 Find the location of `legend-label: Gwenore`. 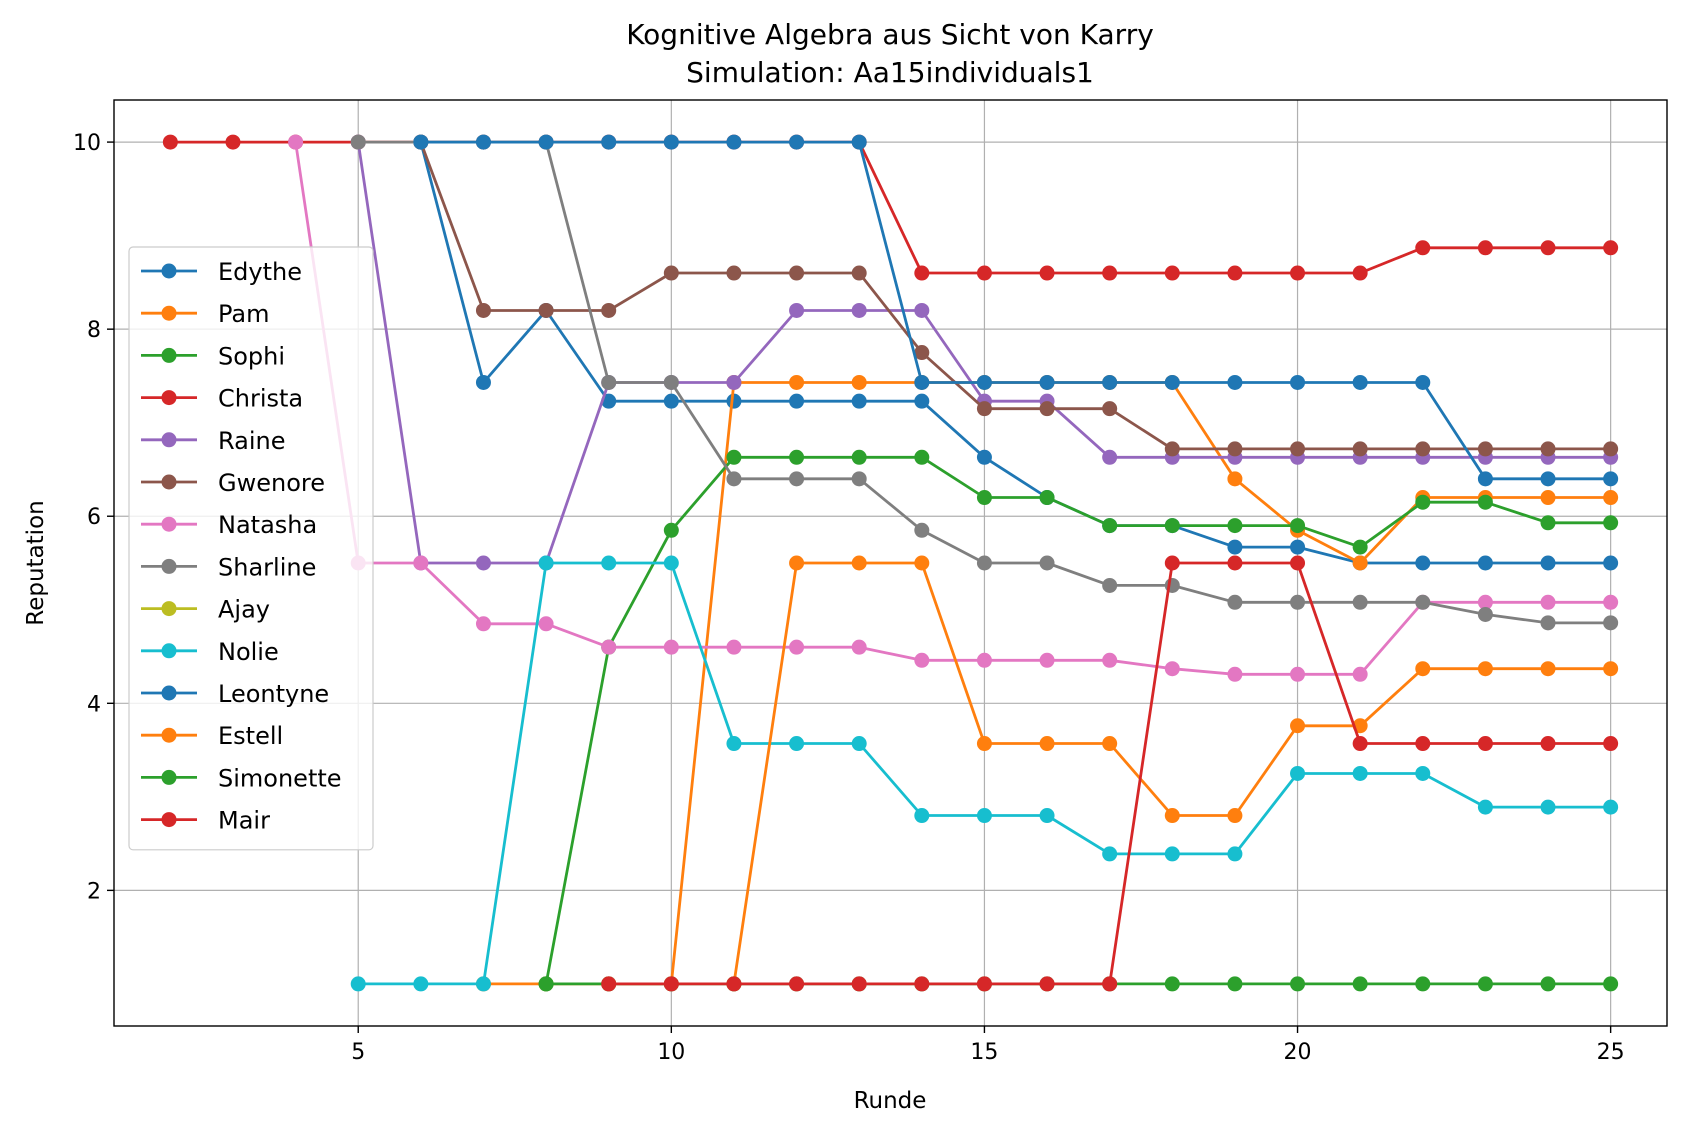

legend-label: Gwenore is located at coordinates (271, 483).